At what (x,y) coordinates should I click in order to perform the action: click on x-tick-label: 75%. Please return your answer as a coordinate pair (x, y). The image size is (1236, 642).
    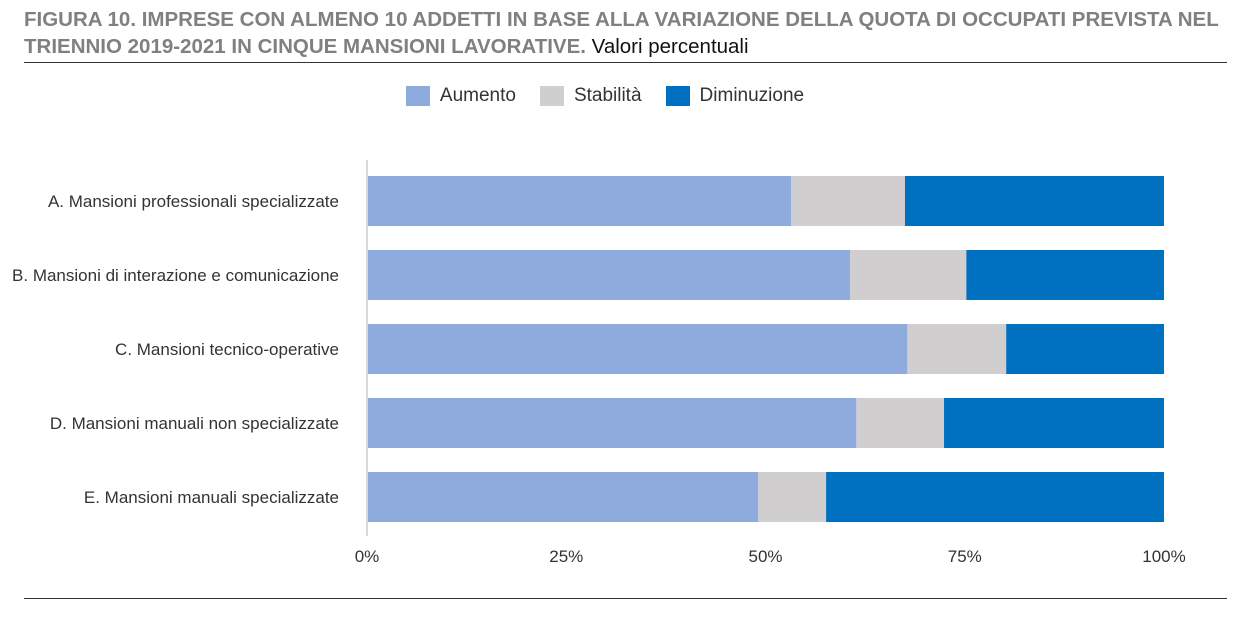
    Looking at the image, I should click on (965, 556).